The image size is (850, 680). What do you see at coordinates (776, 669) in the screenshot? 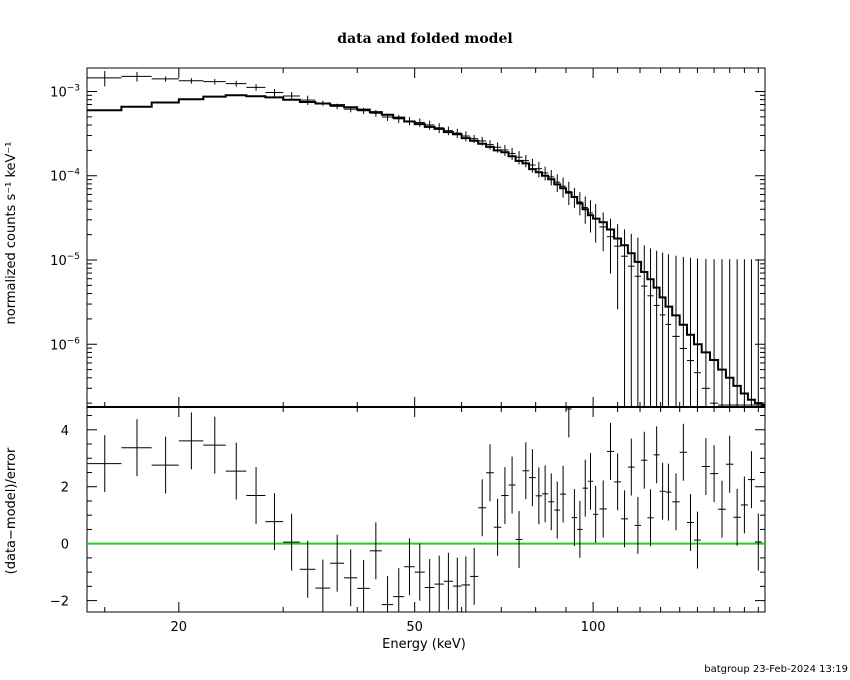
I see `footer-stamp: batgroup 23-Feb-2024 13:19` at bounding box center [776, 669].